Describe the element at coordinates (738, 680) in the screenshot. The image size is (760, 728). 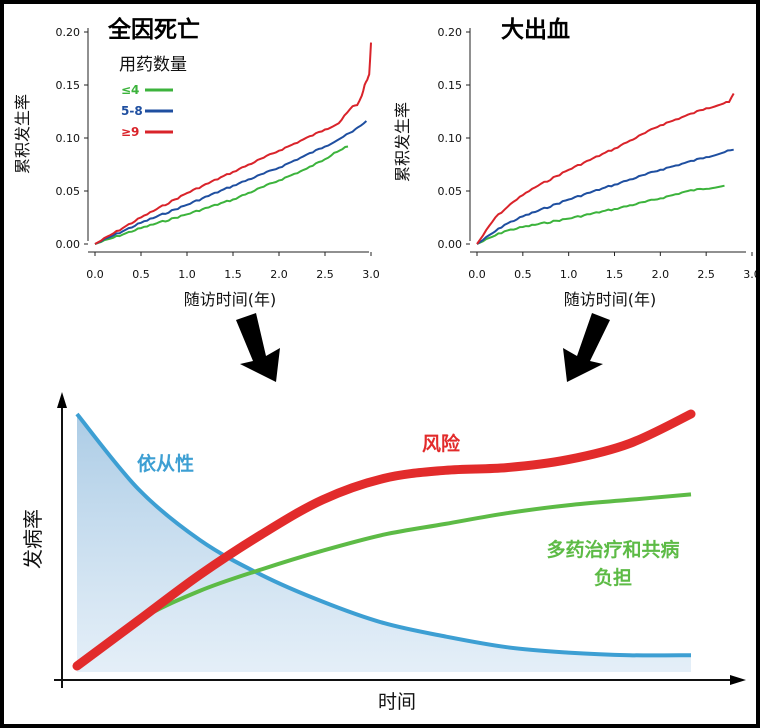
I see `x-axis-arrowhead-icon` at that location.